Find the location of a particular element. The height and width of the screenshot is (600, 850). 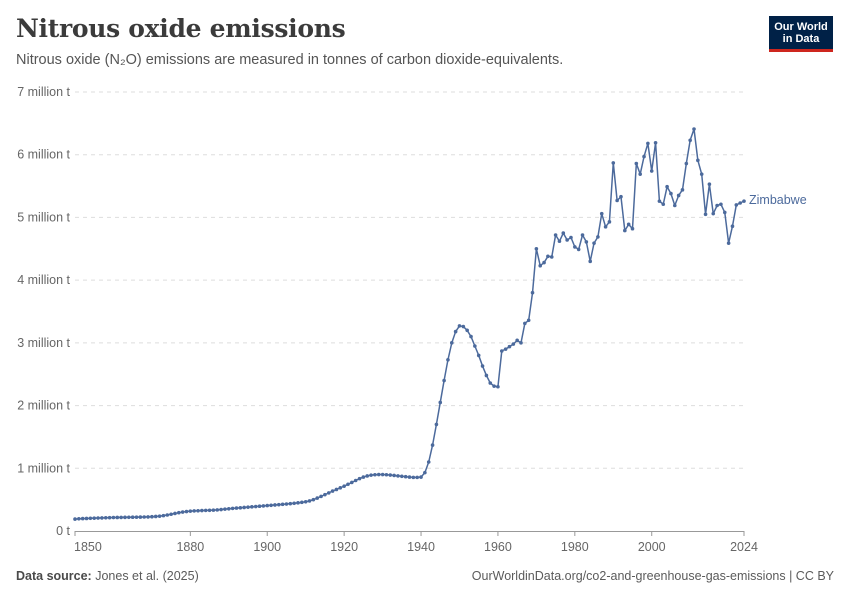

source-link: Jones et al. (2025) is located at coordinates (147, 576).